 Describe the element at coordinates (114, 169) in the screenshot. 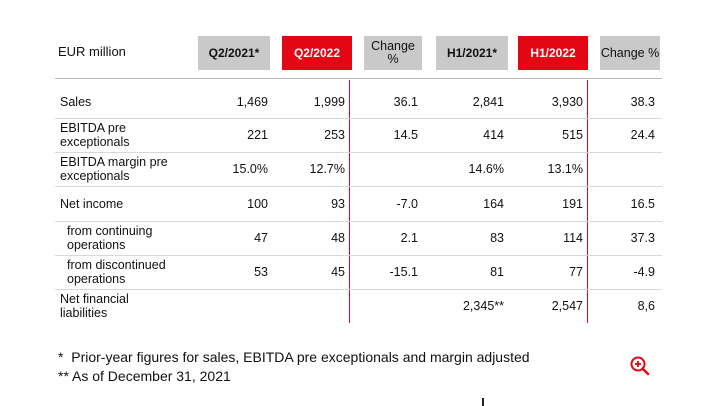

I see `row-label: EBITDA margin pre exceptionals` at that location.